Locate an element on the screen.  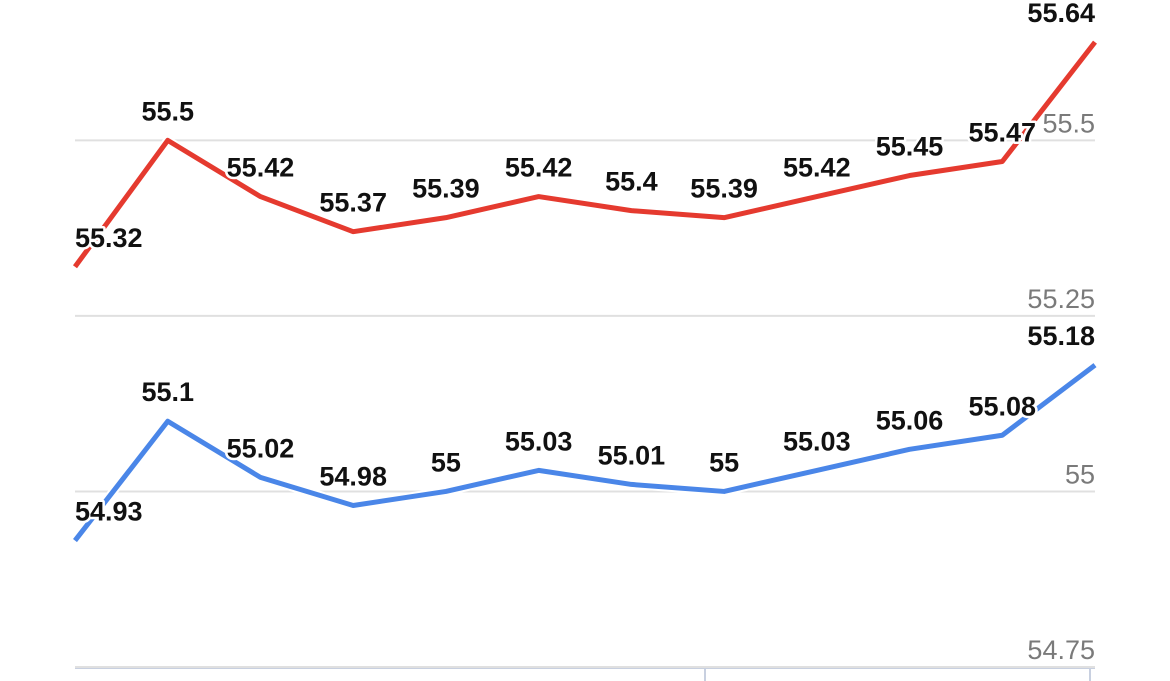
data-label: 55.64 is located at coordinates (1061, 14).